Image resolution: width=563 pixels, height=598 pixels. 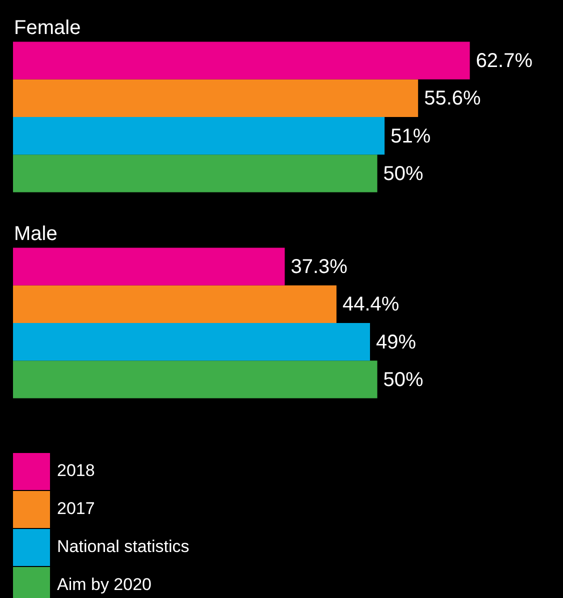 What do you see at coordinates (396, 342) in the screenshot?
I see `data-label: 49%` at bounding box center [396, 342].